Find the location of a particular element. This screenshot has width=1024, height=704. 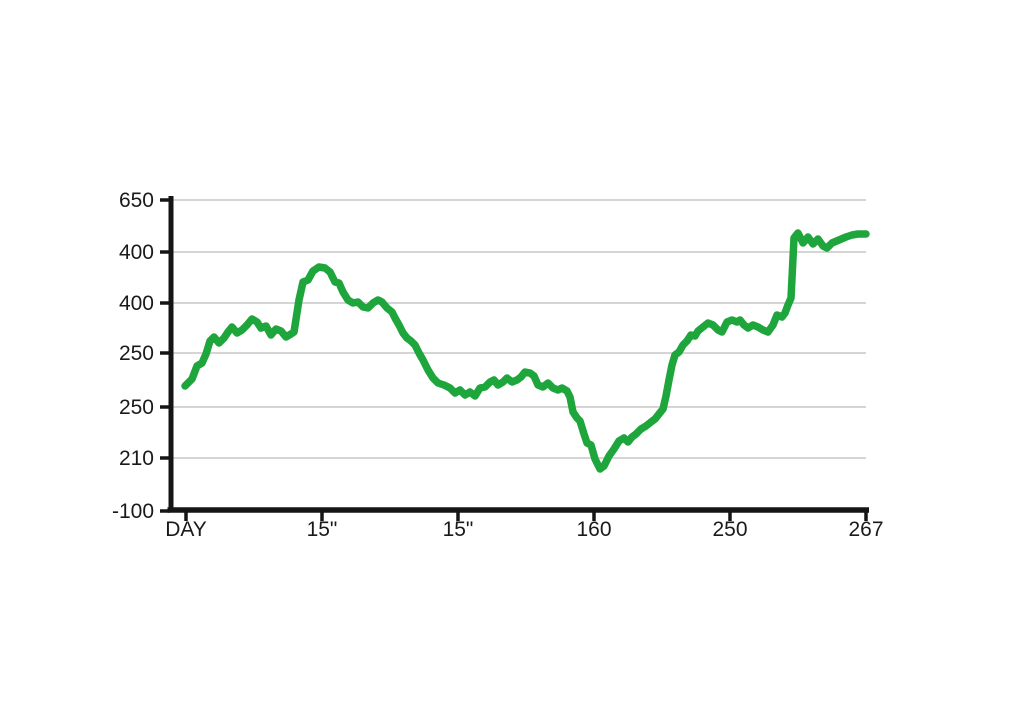

x-tick-label: DAY is located at coordinates (186, 529).